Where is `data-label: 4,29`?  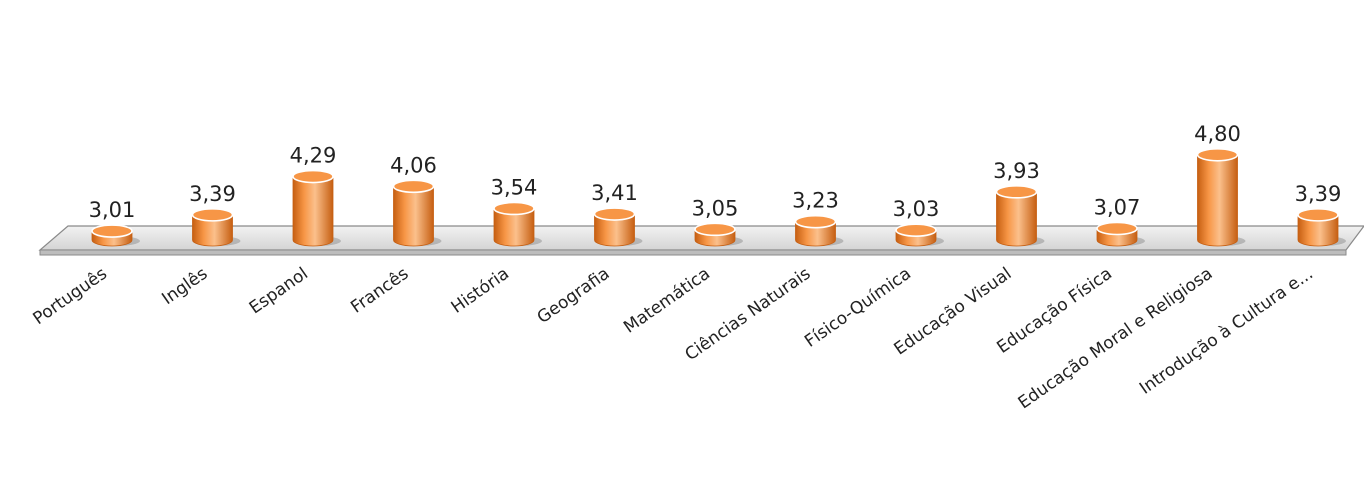
data-label: 4,29 is located at coordinates (313, 156).